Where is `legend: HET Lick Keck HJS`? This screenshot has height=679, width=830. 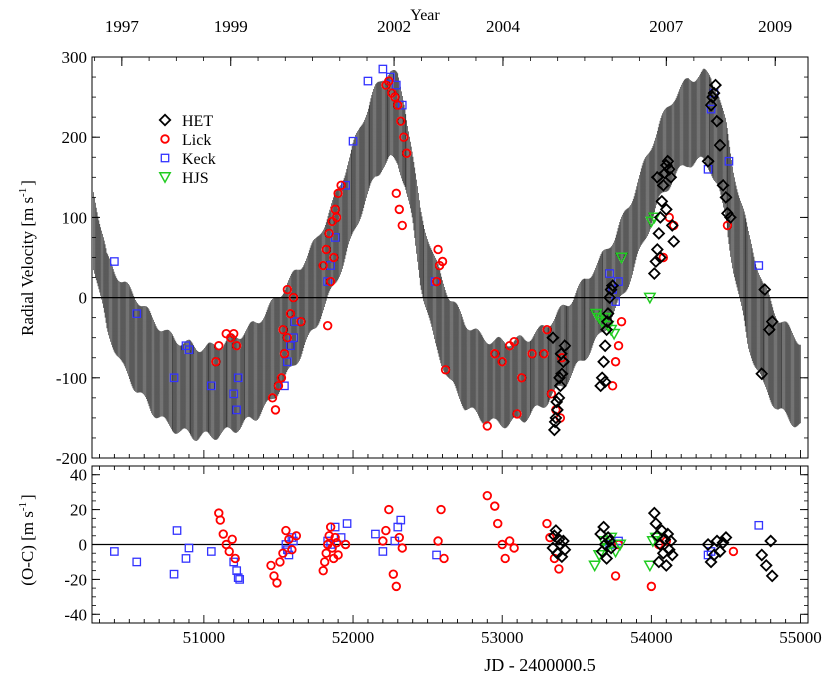
legend: HET Lick Keck HJS is located at coordinates (189, 147).